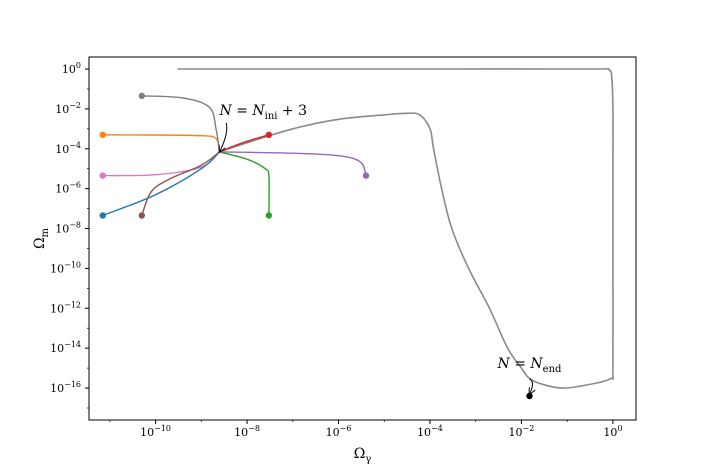  I want to click on y-axis-title-sub: m, so click(45, 232).